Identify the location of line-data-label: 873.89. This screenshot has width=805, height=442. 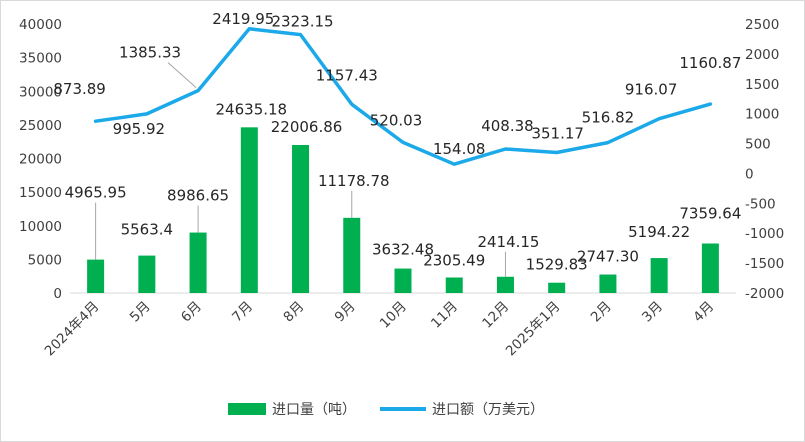
(79, 89).